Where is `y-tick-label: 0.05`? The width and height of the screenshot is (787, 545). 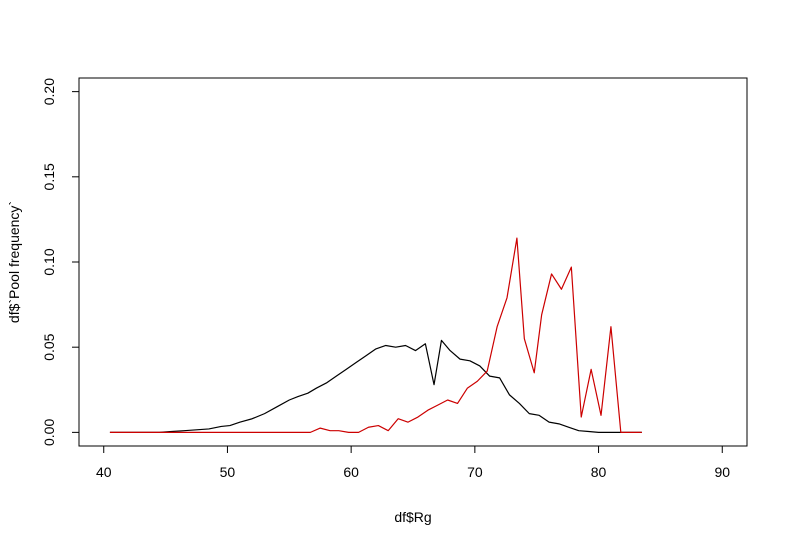 y-tick-label: 0.05 is located at coordinates (49, 346).